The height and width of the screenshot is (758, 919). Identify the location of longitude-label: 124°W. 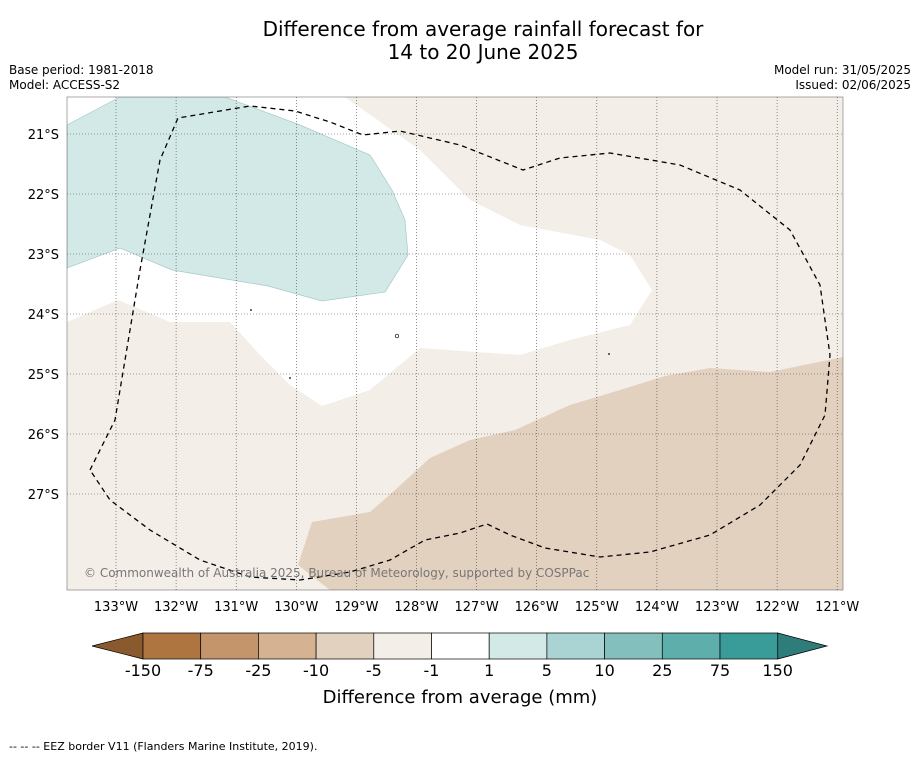
(657, 607).